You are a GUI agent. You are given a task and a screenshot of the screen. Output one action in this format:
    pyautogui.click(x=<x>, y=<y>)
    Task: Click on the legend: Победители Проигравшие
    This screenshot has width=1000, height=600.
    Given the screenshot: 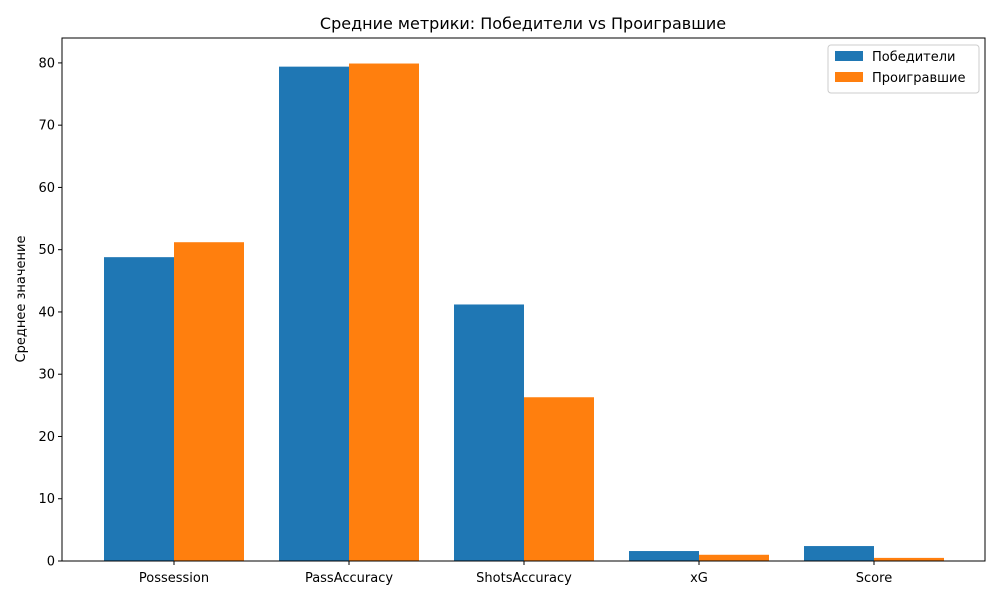 What is the action you would take?
    pyautogui.click(x=903, y=69)
    